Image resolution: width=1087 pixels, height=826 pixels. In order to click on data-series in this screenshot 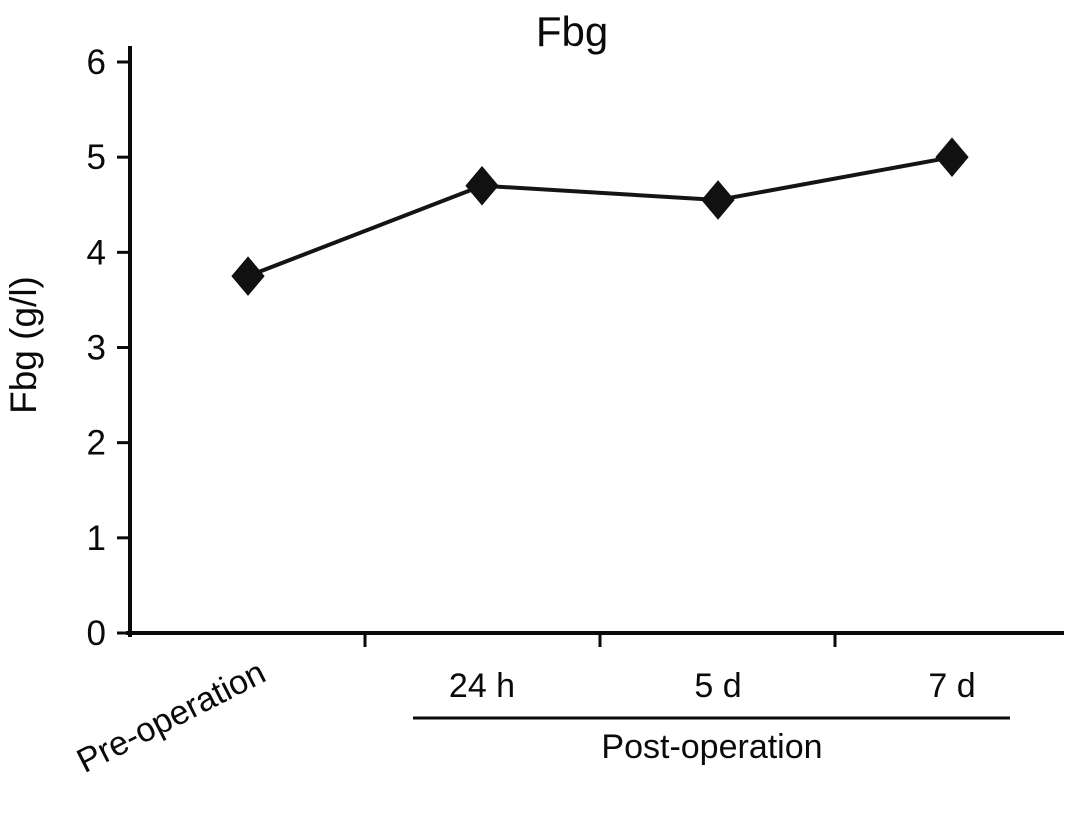, I will do `click(600, 216)`.